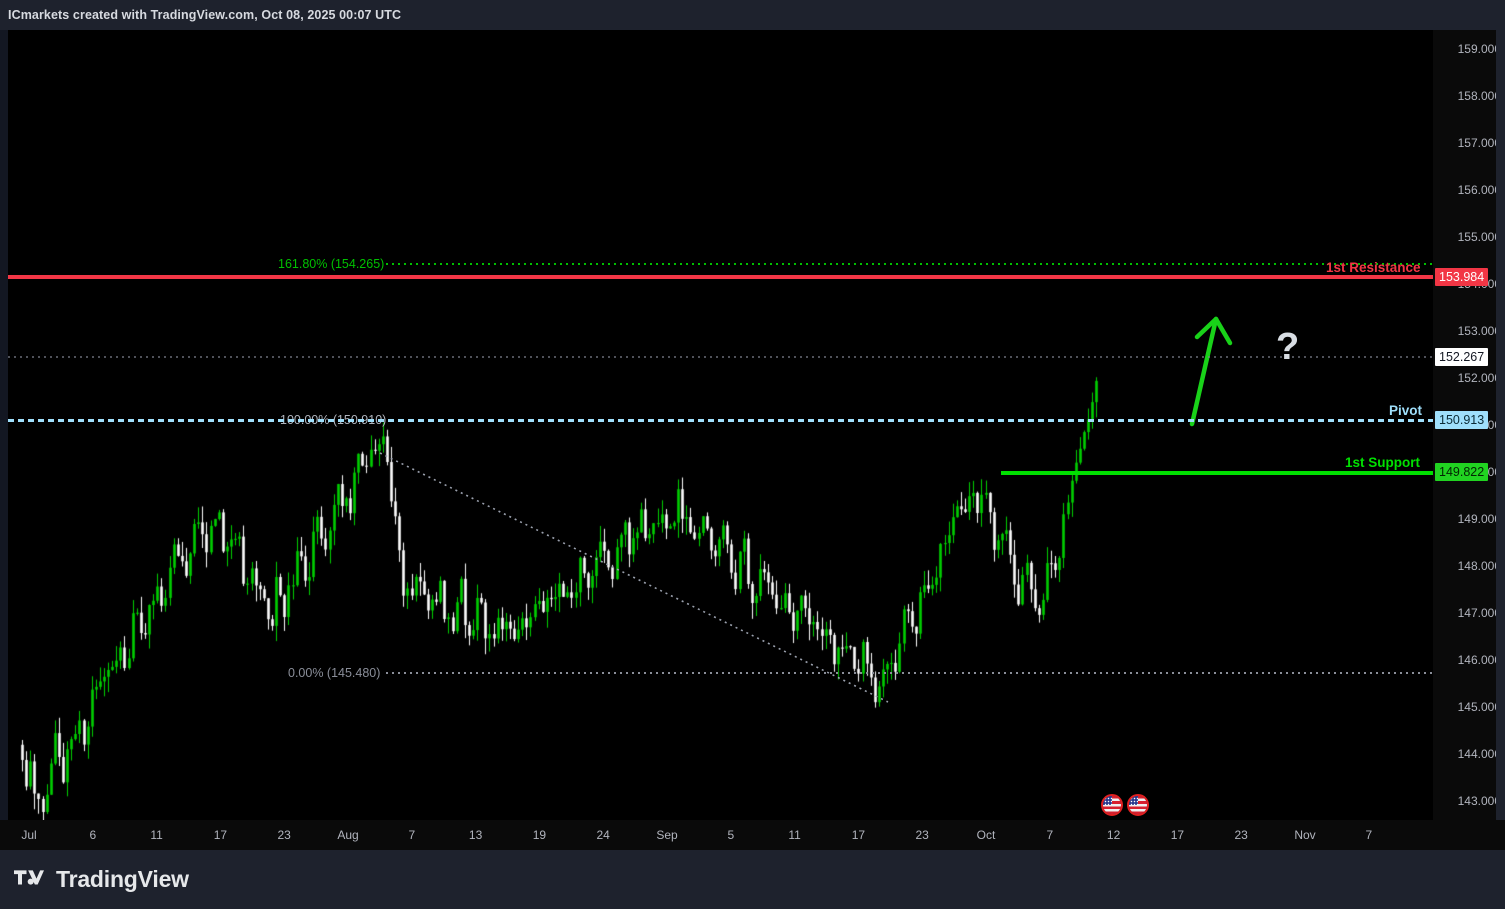 The height and width of the screenshot is (909, 1505). Describe the element at coordinates (4, 440) in the screenshot. I see `left-gutter` at that location.